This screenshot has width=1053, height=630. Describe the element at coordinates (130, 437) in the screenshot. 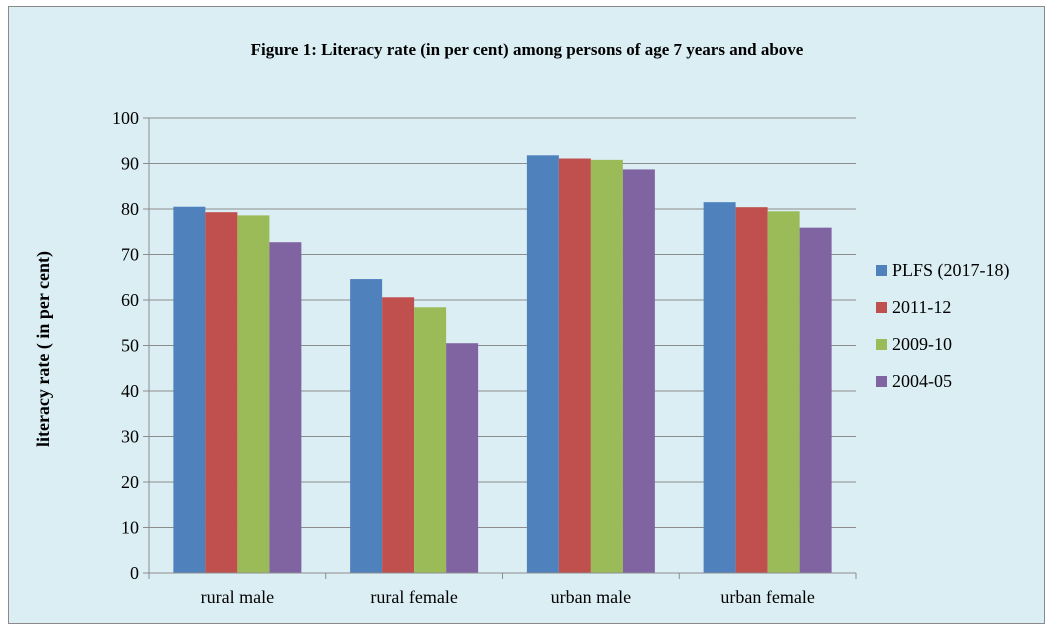

I see `y-tick-label: 30` at that location.